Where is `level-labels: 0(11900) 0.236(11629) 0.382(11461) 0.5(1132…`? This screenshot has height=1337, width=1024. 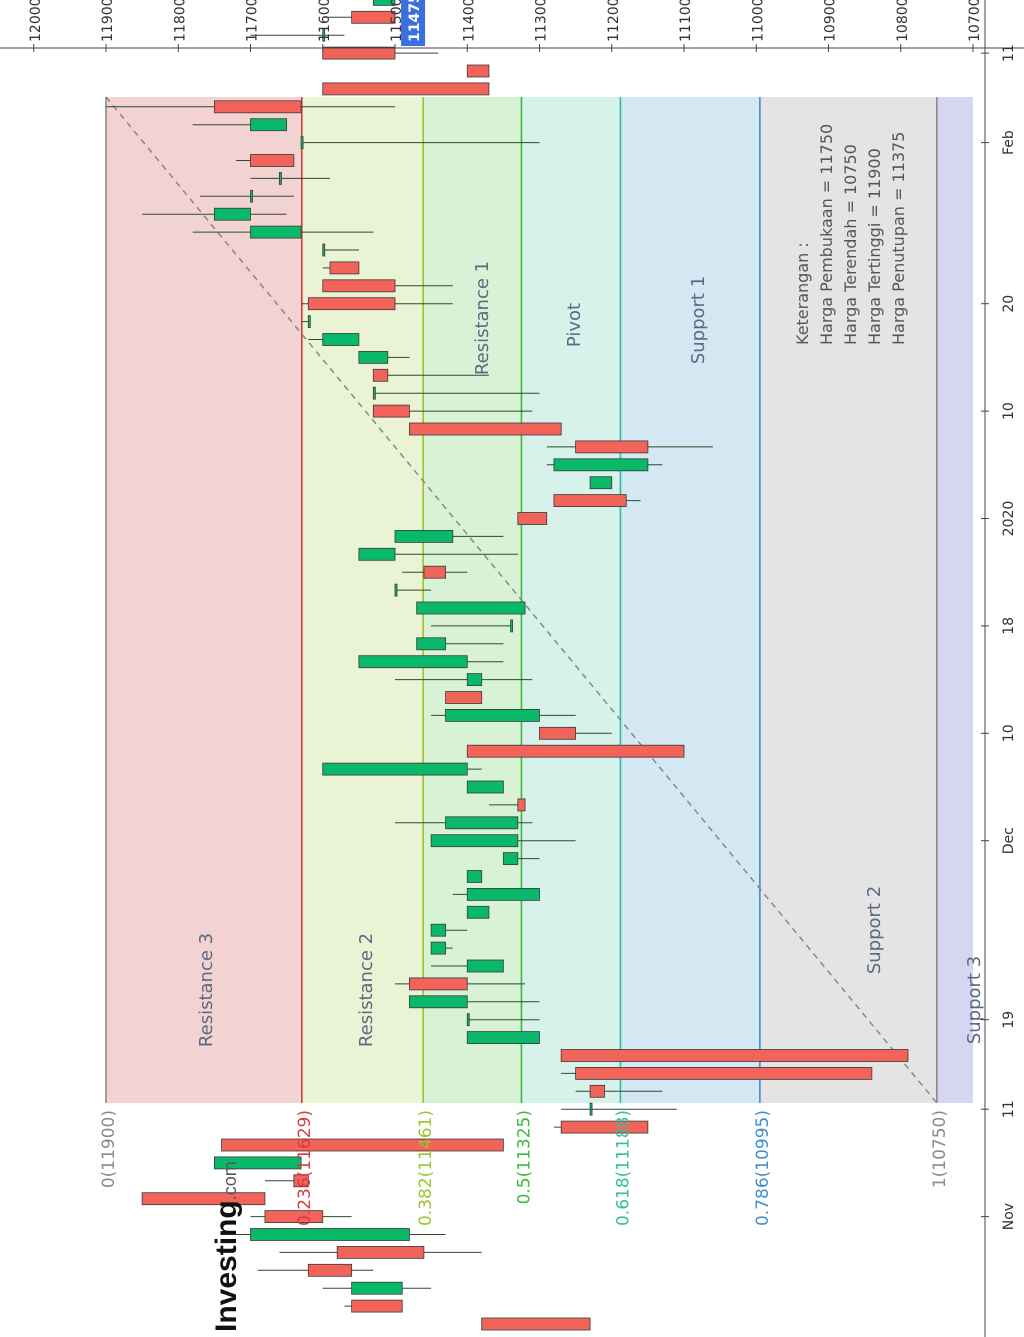 level-labels: 0(11900) 0.236(11629) 0.382(11461) 0.5(1132… is located at coordinates (524, 1168).